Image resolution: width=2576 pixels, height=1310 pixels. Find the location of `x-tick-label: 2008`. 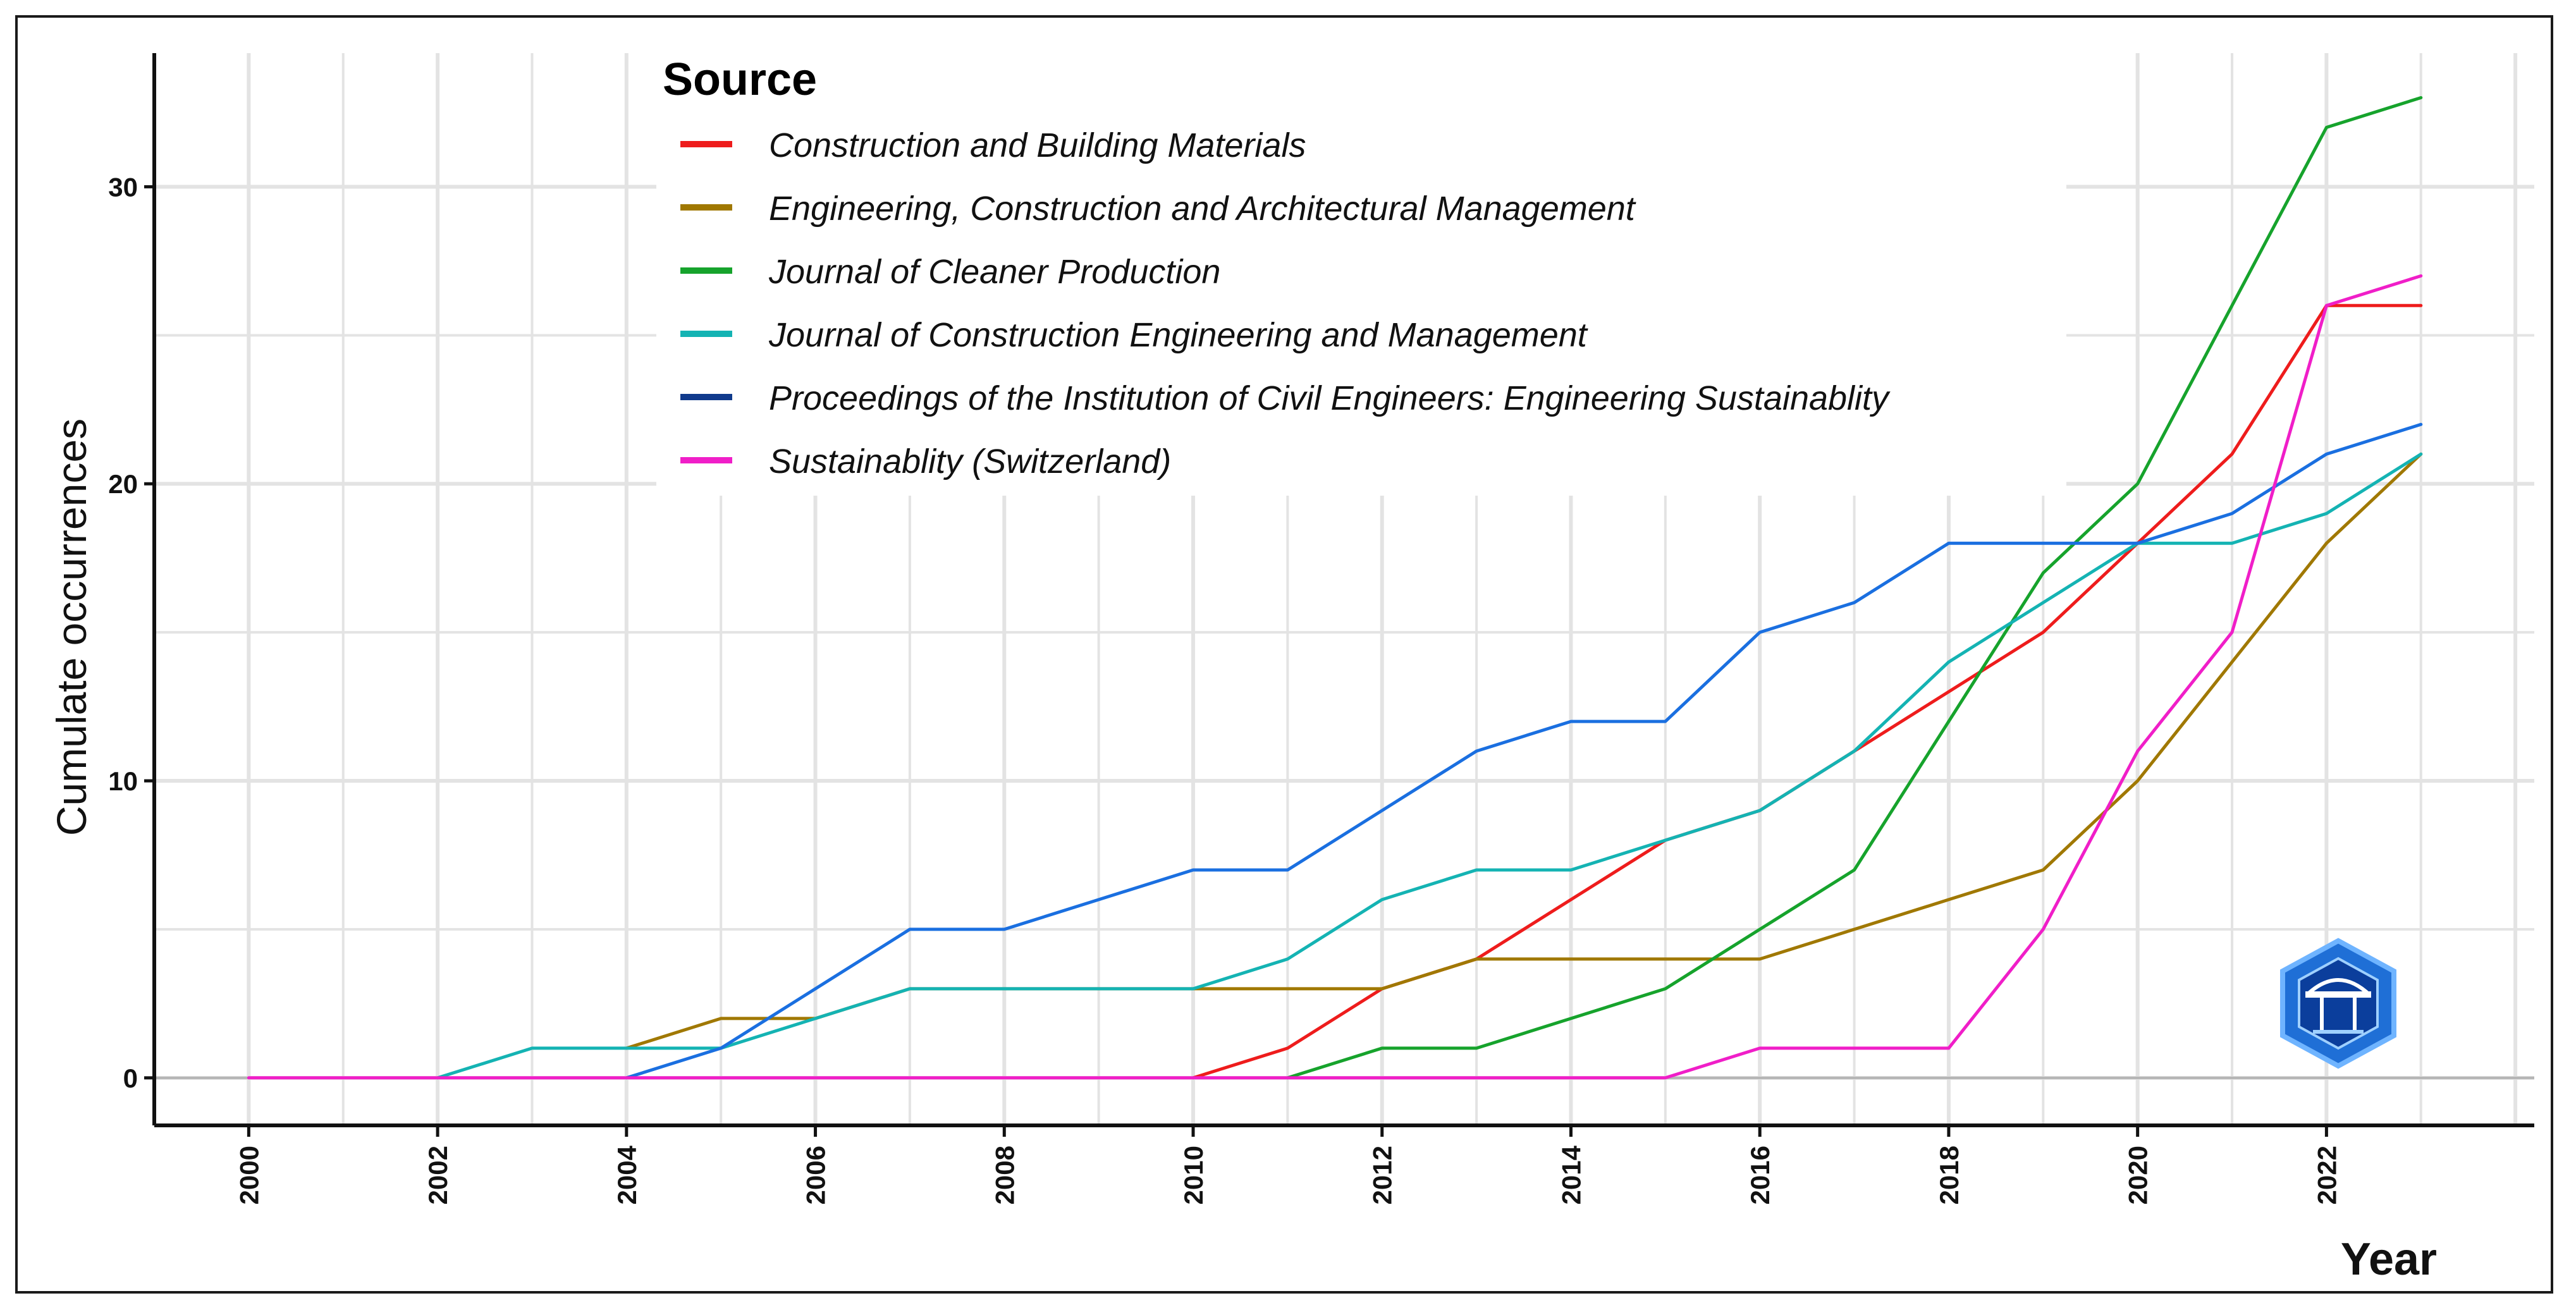

x-tick-label: 2008 is located at coordinates (1004, 1175).